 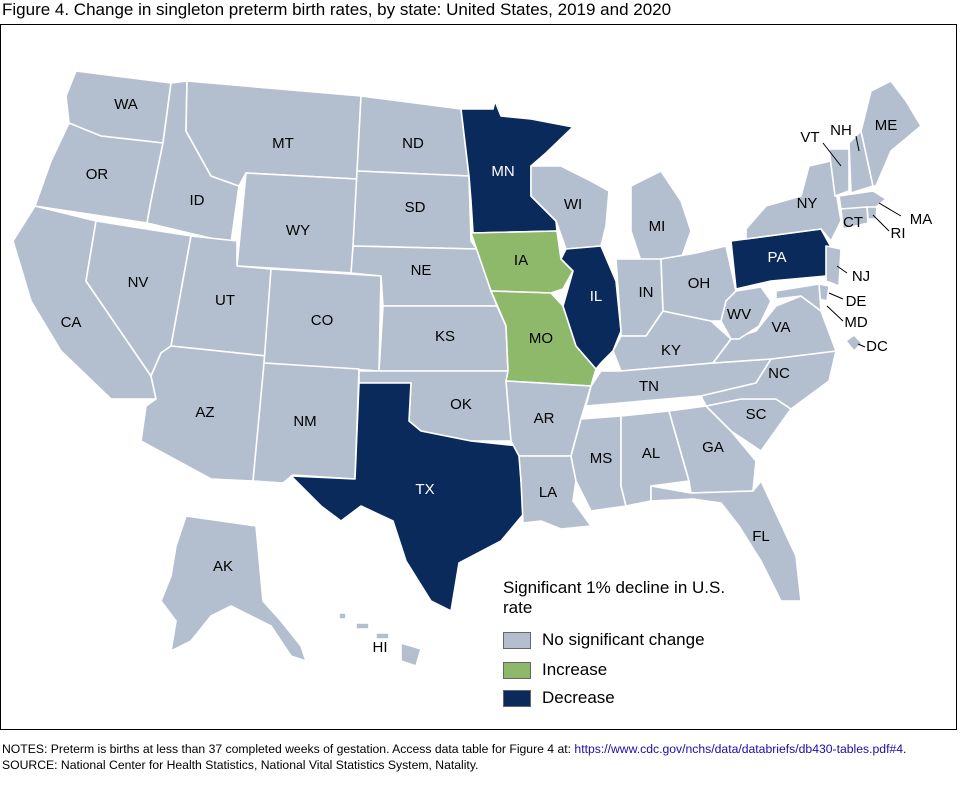 I want to click on state-label-mo: MO, so click(x=541, y=338).